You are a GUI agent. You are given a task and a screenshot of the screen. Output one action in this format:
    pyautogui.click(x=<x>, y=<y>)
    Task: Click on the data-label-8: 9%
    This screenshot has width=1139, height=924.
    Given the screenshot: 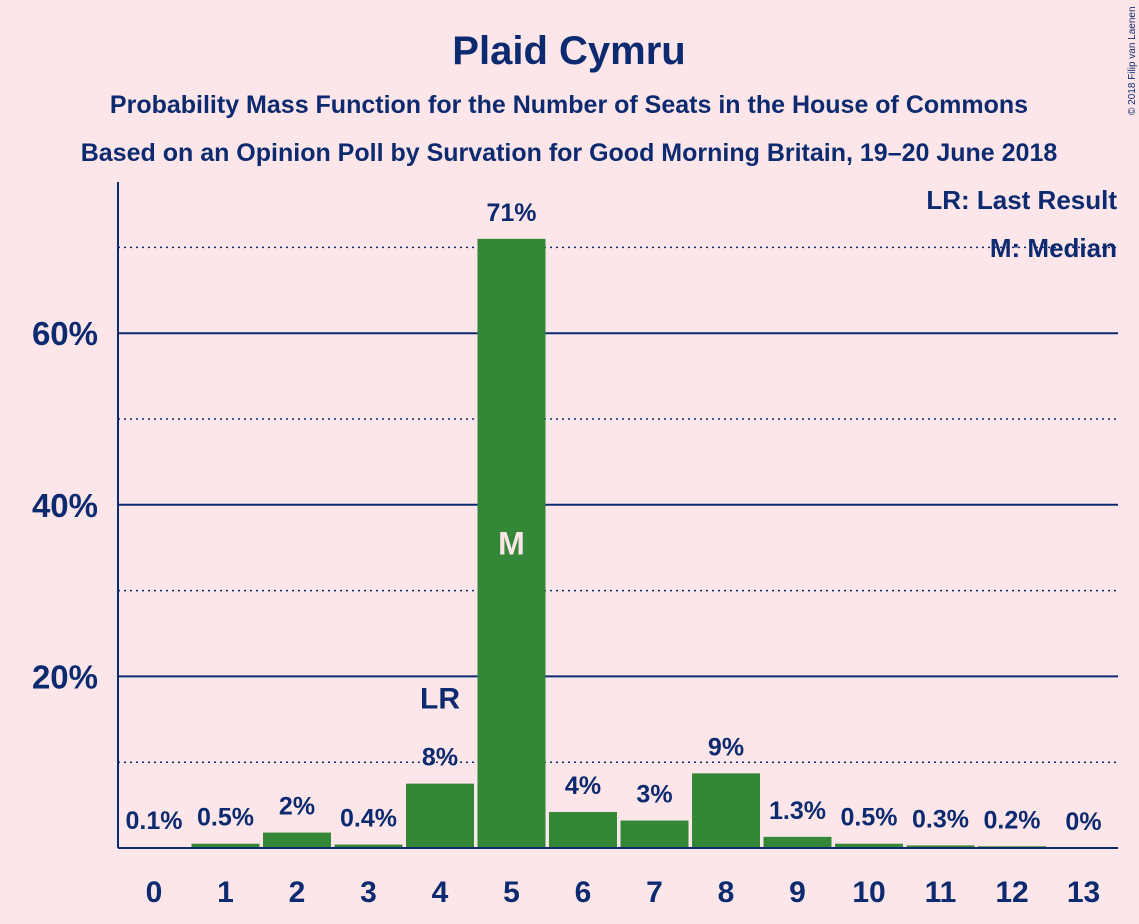 What is the action you would take?
    pyautogui.click(x=726, y=747)
    